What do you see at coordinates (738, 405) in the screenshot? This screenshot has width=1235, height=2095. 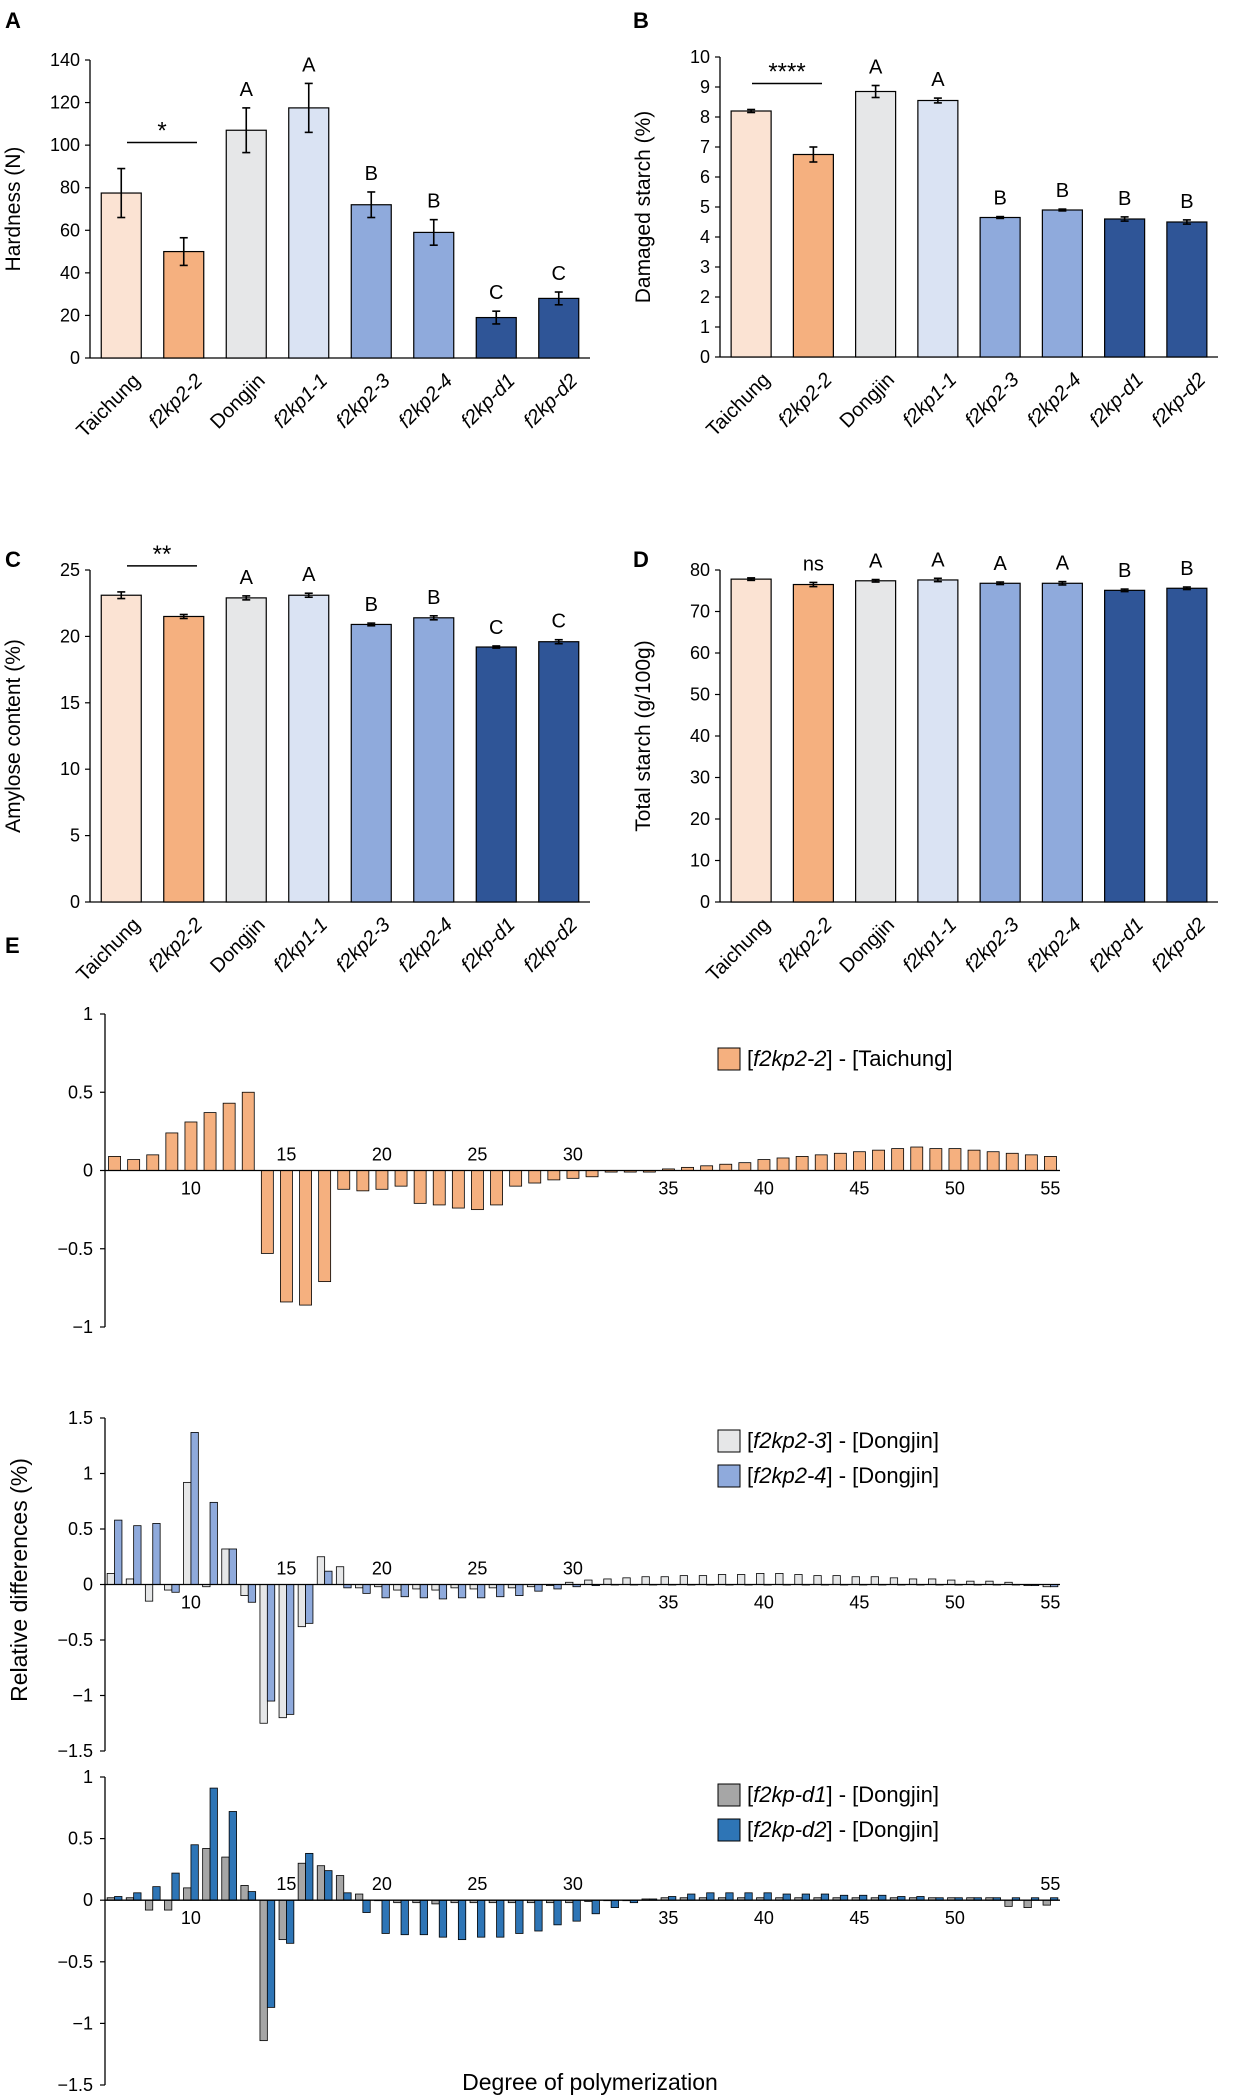 I see `x-category-label: Taichung` at bounding box center [738, 405].